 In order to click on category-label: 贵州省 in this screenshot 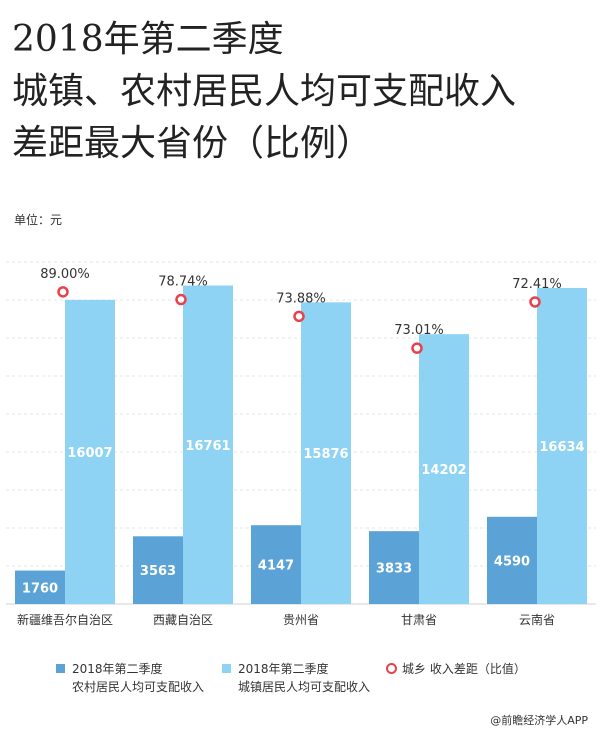, I will do `click(301, 620)`.